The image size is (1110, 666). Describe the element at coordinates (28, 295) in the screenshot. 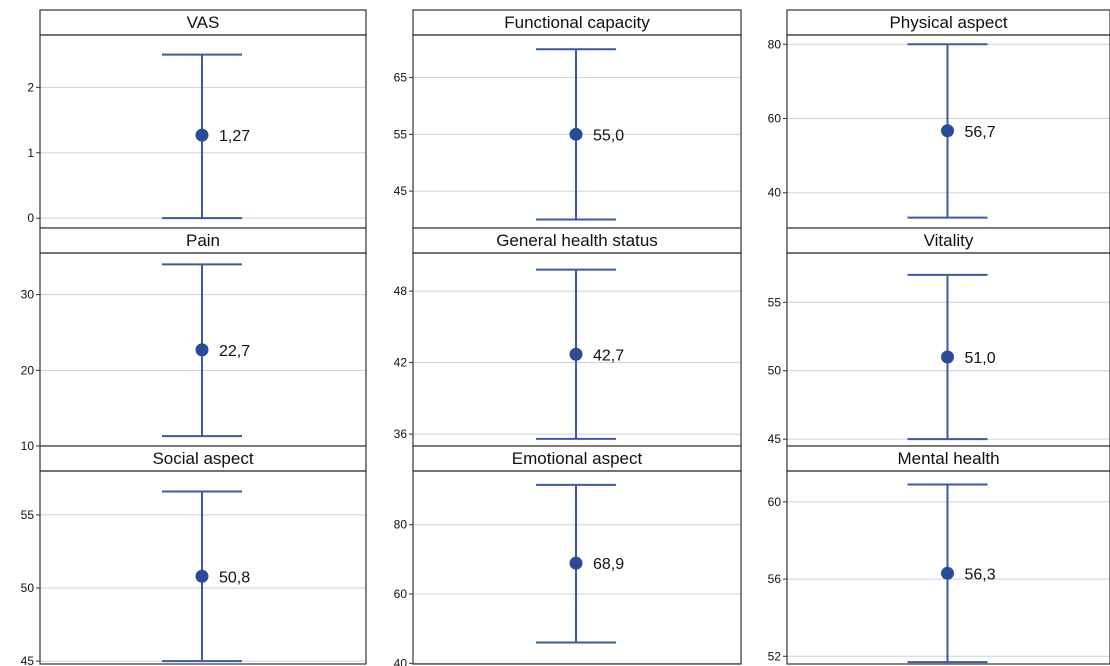

I see `y-tick-label: 30` at that location.